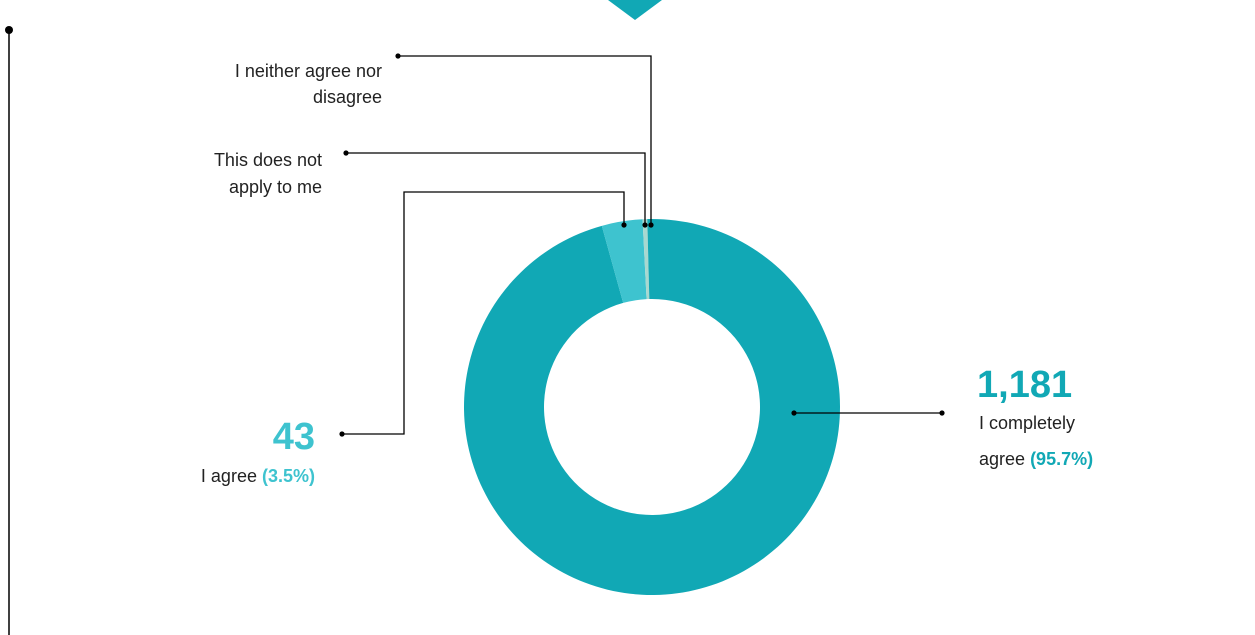  Describe the element at coordinates (1002, 459) in the screenshot. I see `label-completely-text: agree` at that location.